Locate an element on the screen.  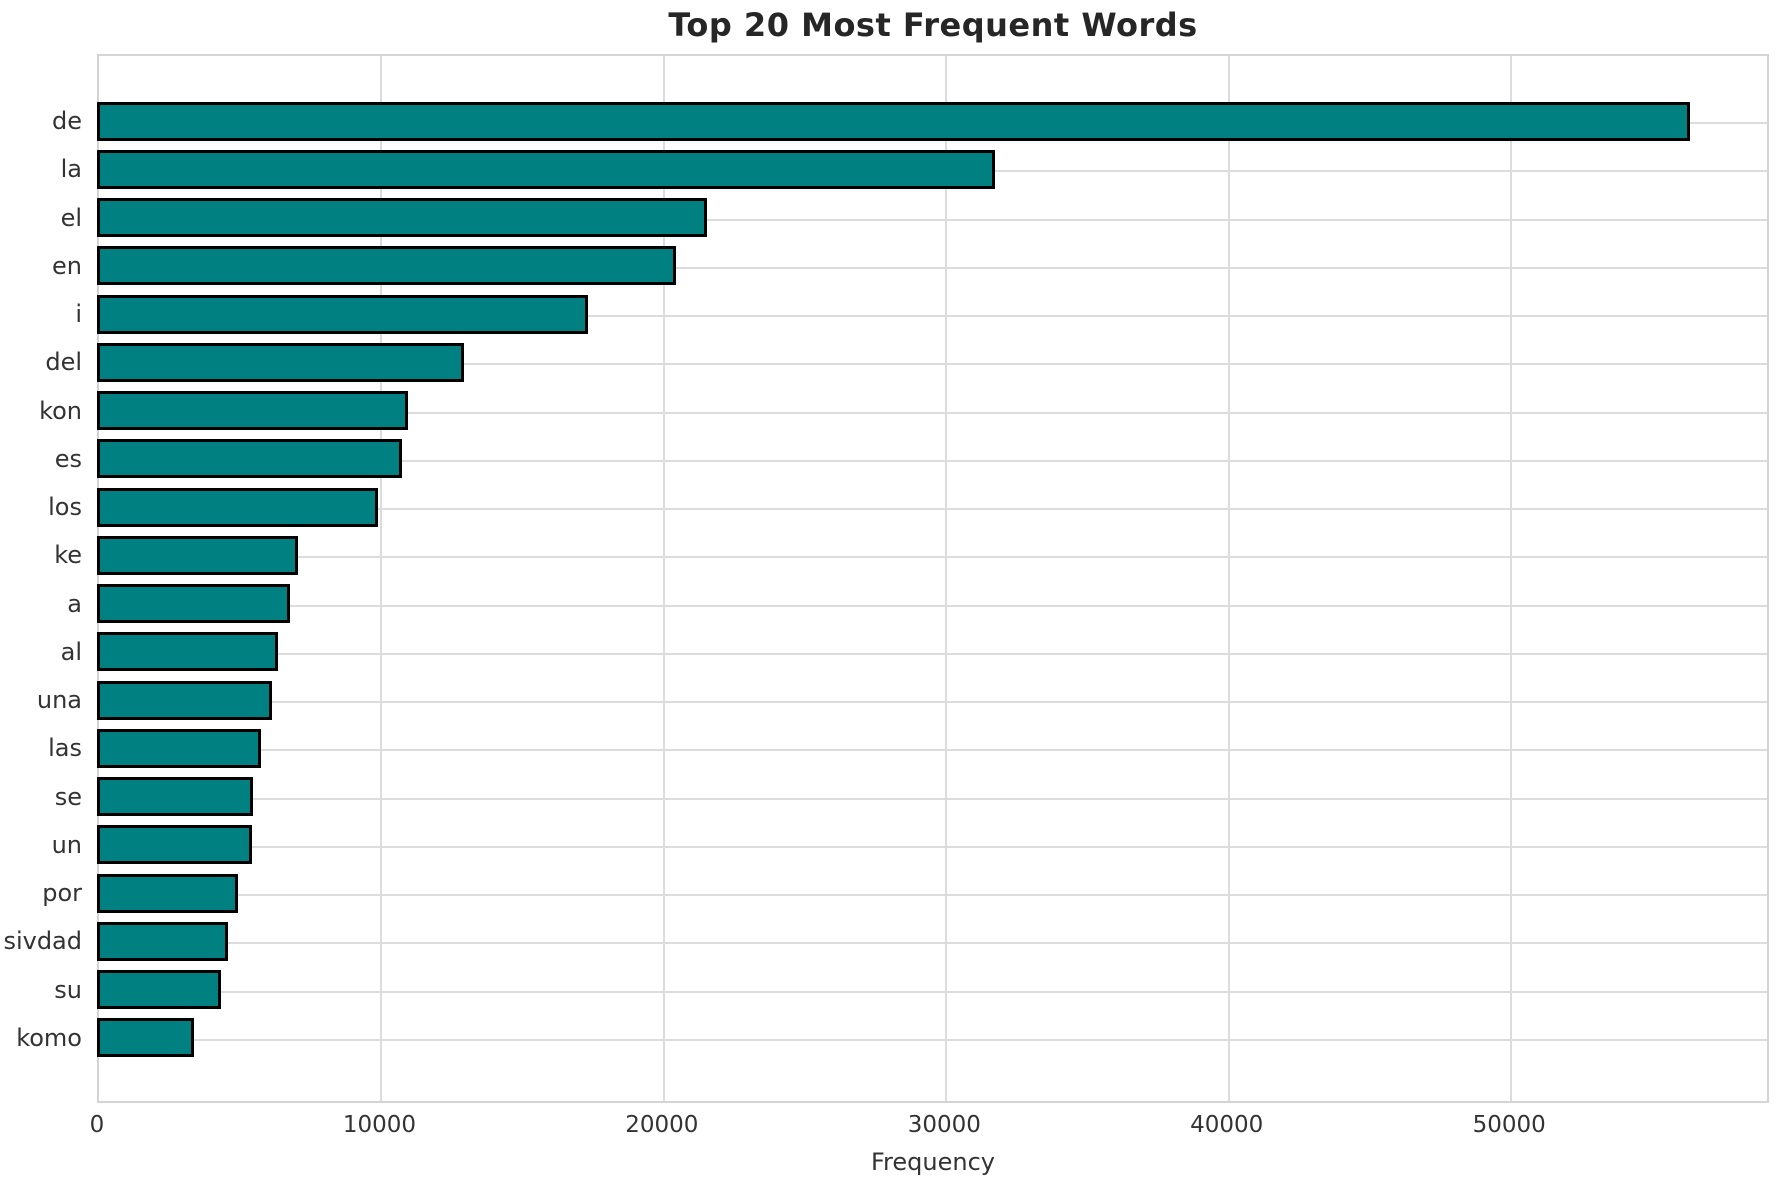
y-tick-label-kon: kon is located at coordinates (60, 410).